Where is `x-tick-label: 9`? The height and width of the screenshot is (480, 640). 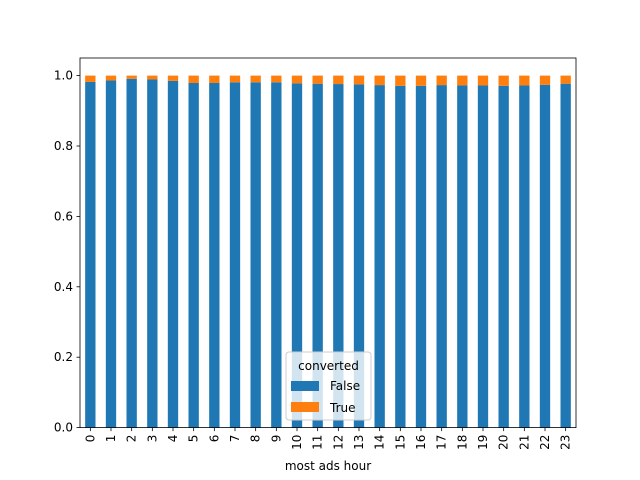 x-tick-label: 9 is located at coordinates (276, 439).